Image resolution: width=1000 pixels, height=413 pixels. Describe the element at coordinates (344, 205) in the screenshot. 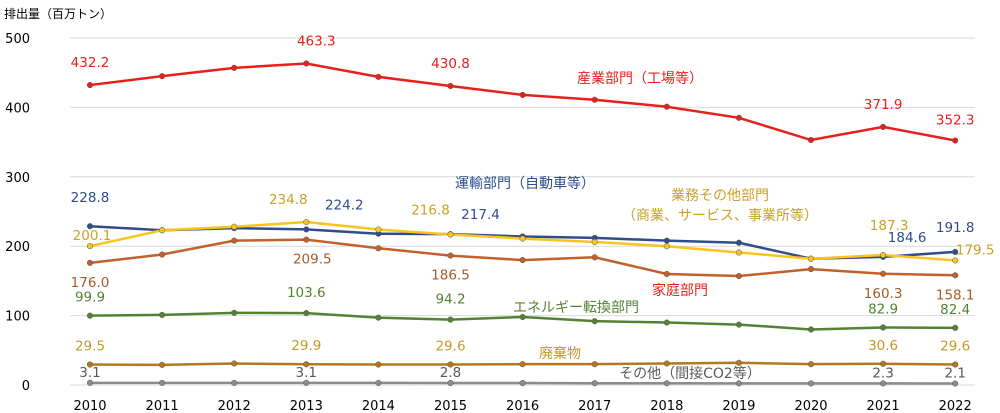

I see `data-label: 224.2` at that location.